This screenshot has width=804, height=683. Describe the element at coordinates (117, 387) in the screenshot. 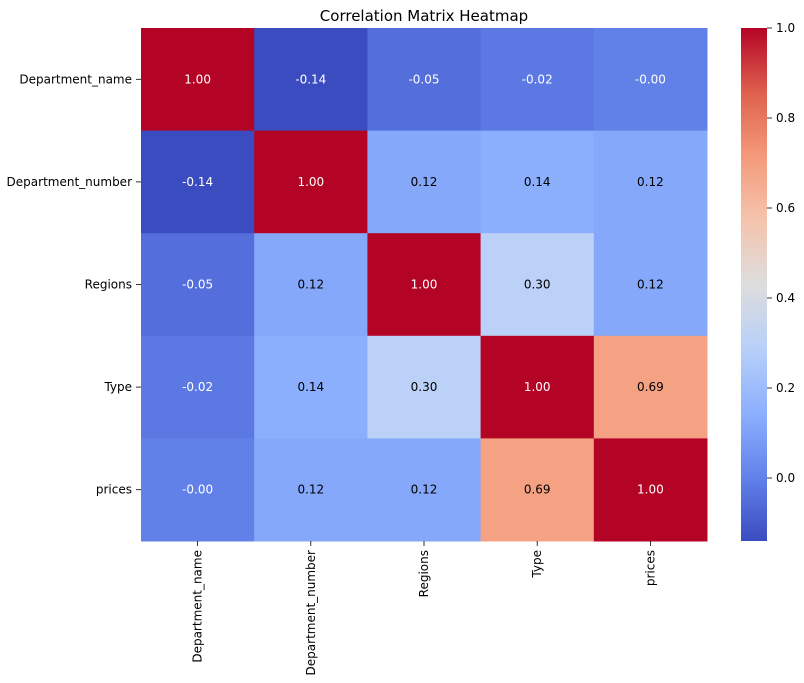

I see `y-tick-label: Type` at that location.